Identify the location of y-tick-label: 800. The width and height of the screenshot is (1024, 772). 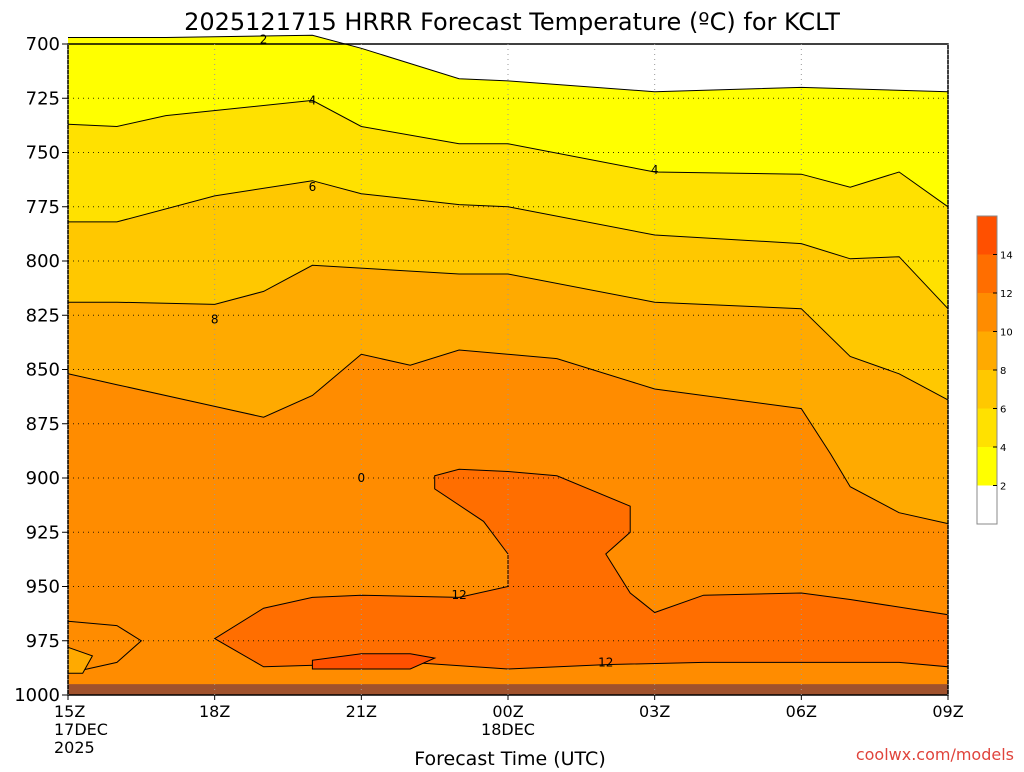
(43, 261).